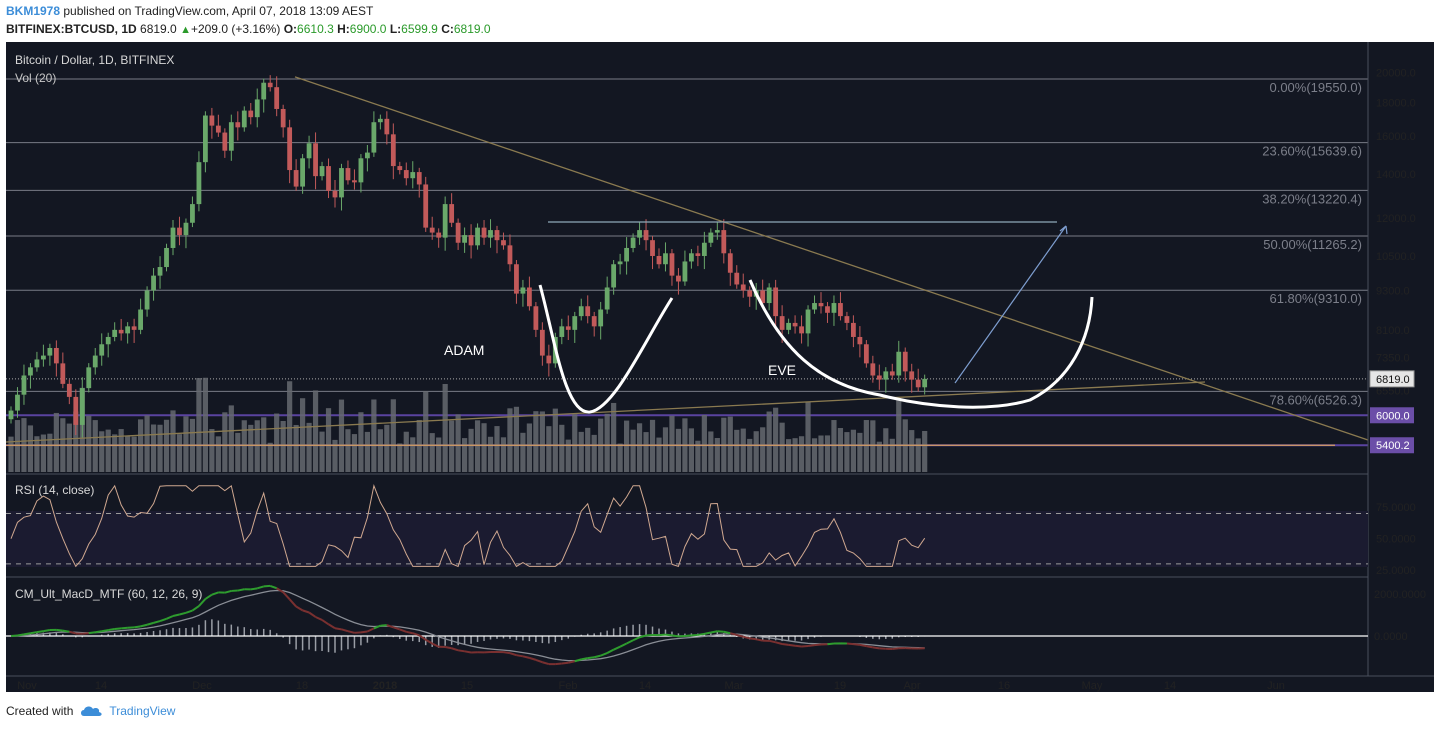 The image size is (1438, 729). Describe the element at coordinates (687, 539) in the screenshot. I see `rsi-band` at that location.